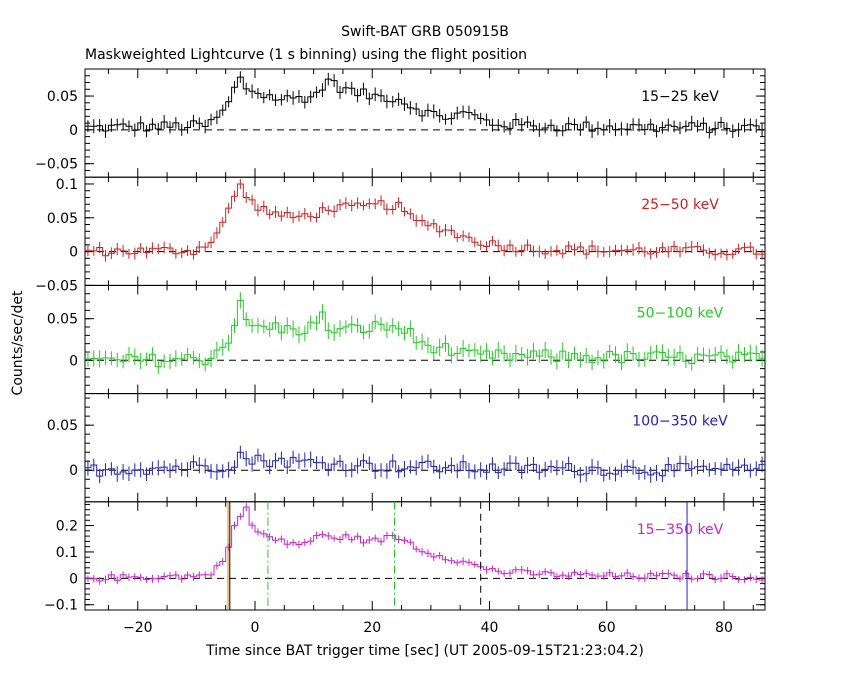 The width and height of the screenshot is (850, 680). What do you see at coordinates (724, 628) in the screenshot?
I see `x-tick-label: 80` at bounding box center [724, 628].